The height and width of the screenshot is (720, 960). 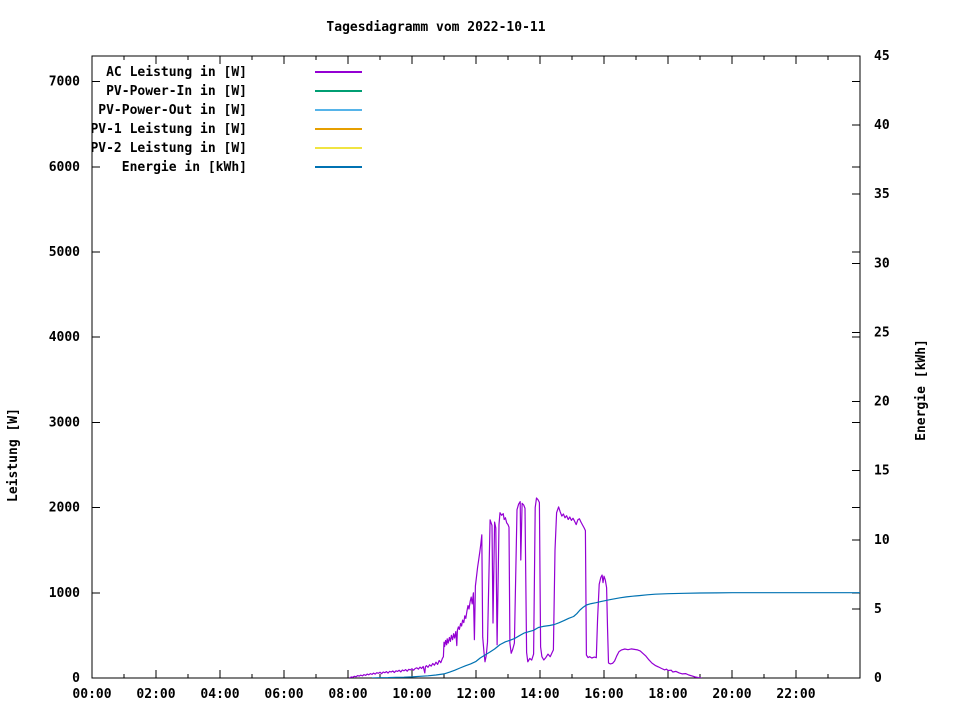 What do you see at coordinates (603, 694) in the screenshot?
I see `x-tick-label: 16:00` at bounding box center [603, 694].